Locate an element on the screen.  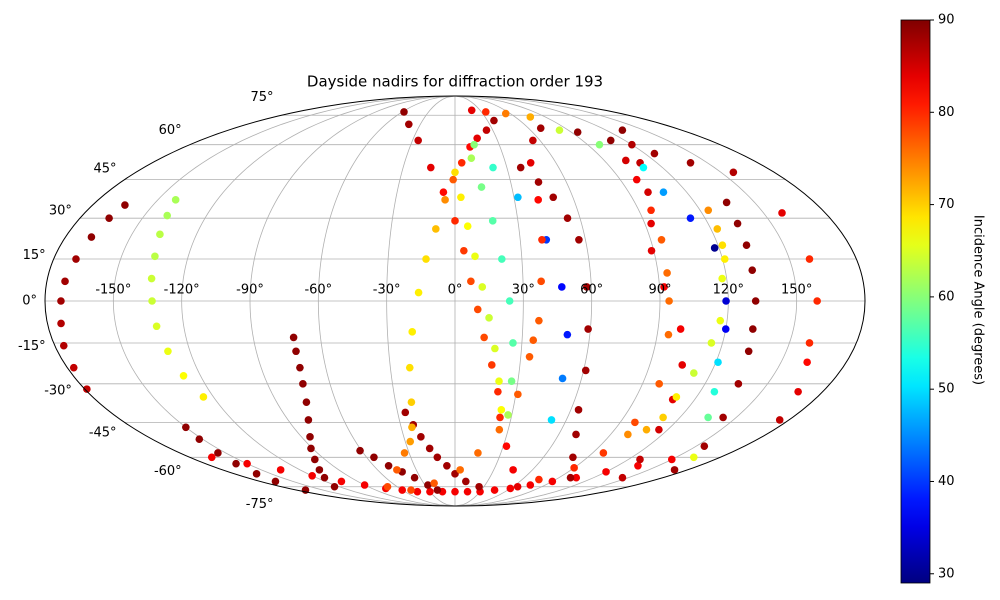
x-tick-label: -90° is located at coordinates (250, 290).